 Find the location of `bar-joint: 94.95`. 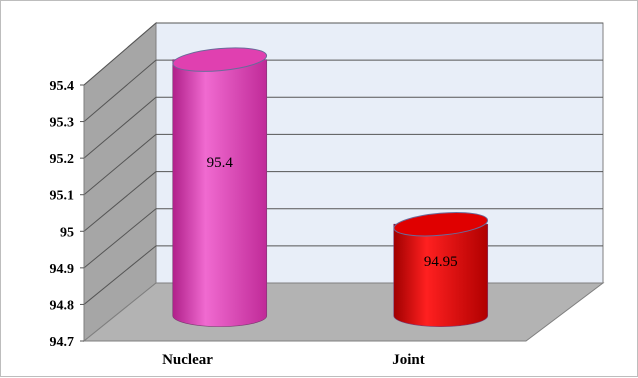

bar-joint: 94.95 is located at coordinates (441, 269).